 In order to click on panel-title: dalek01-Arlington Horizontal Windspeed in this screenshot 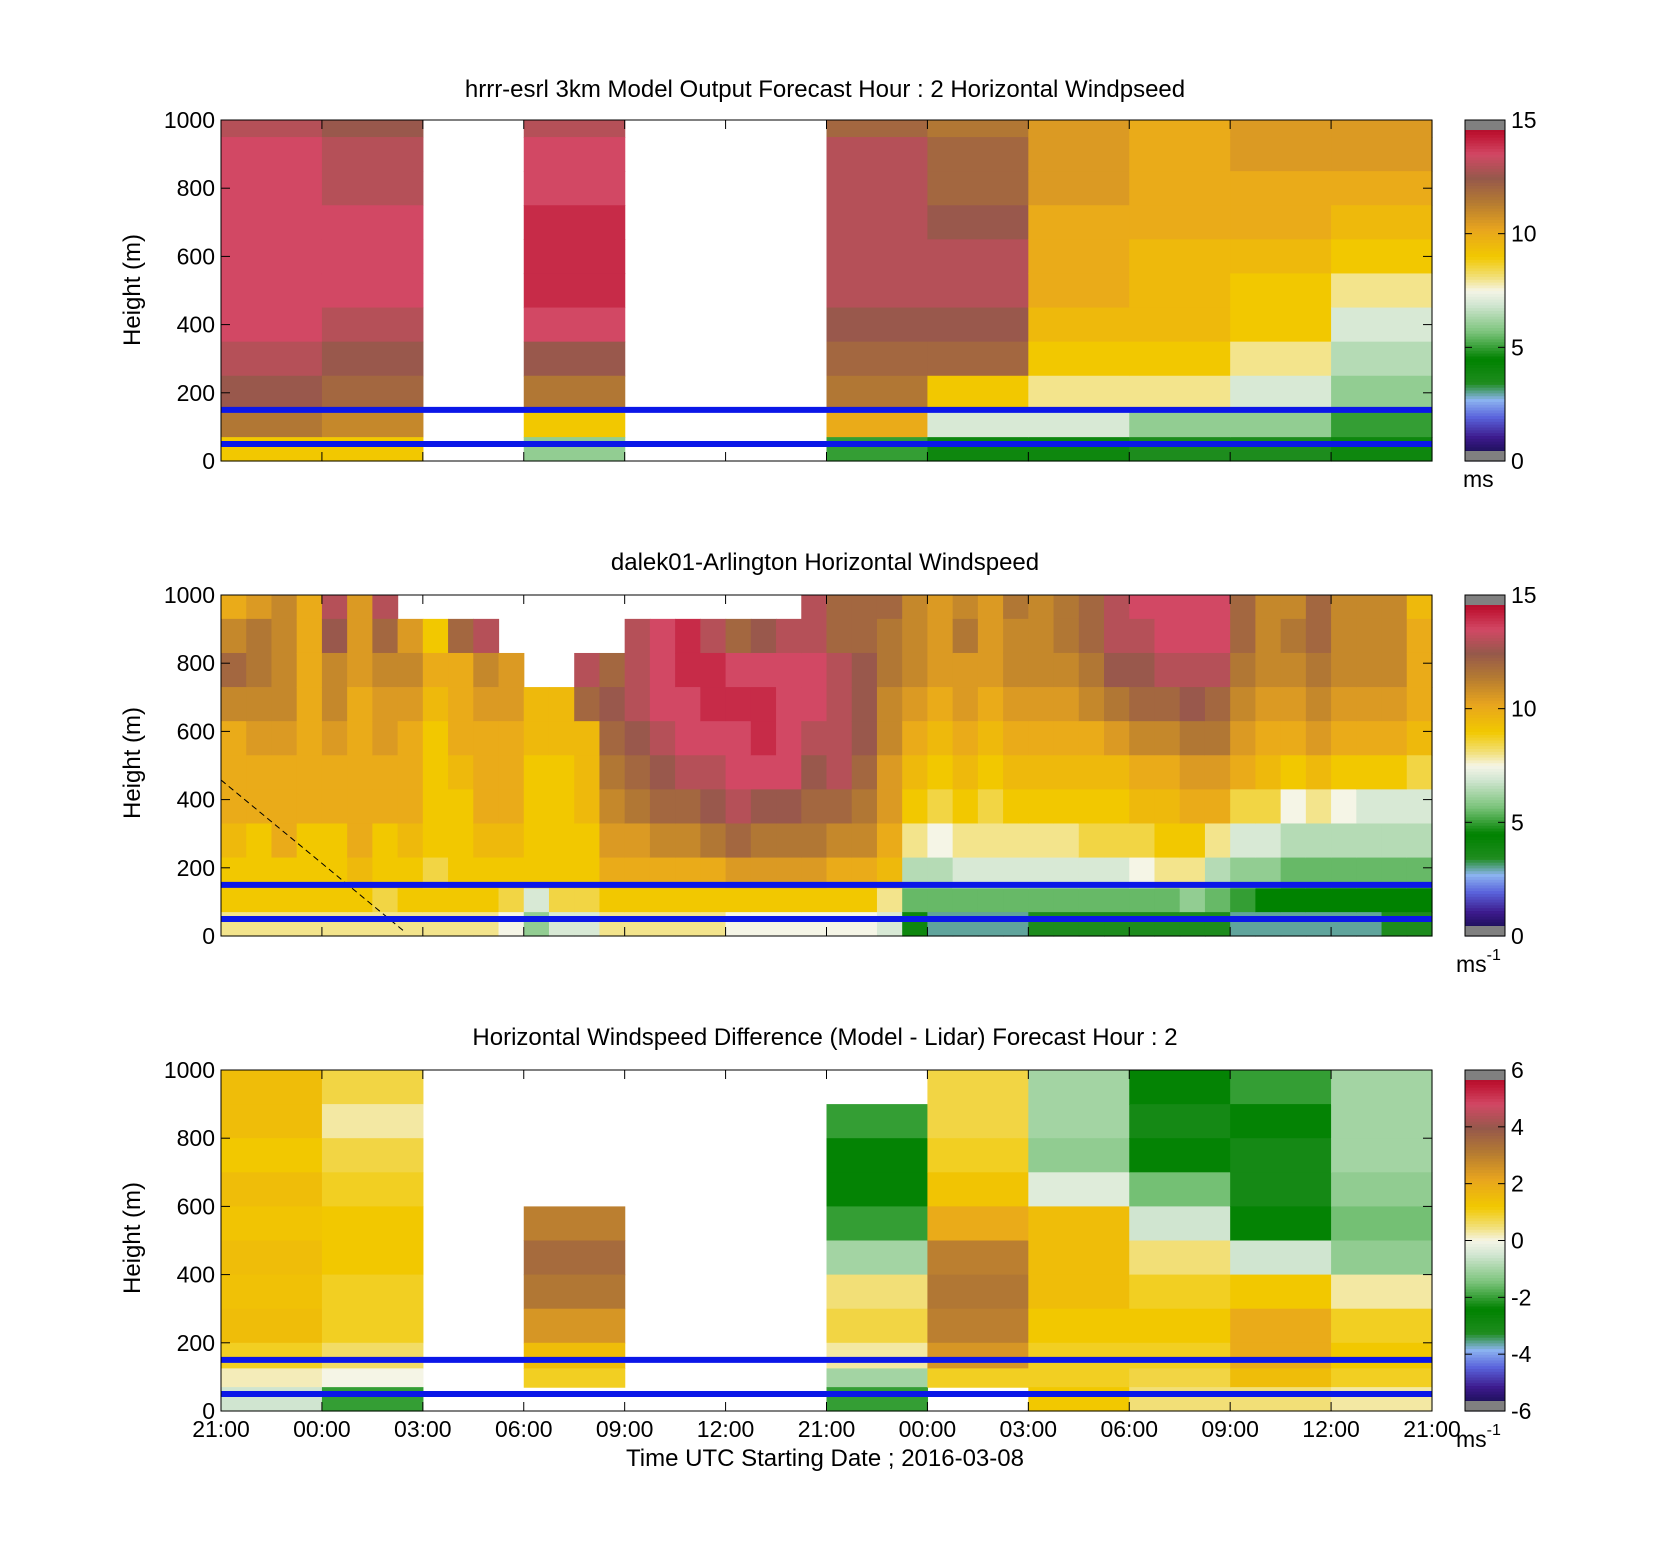, I will do `click(825, 562)`.